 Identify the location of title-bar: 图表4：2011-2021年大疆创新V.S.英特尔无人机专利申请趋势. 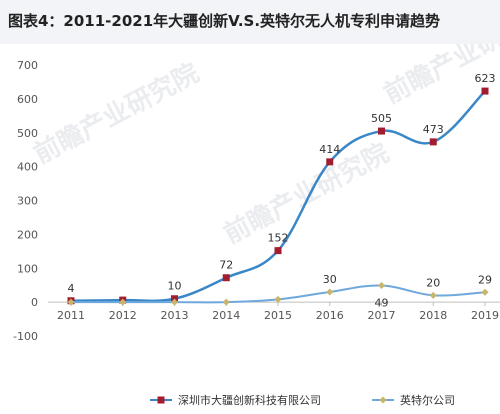
(250, 22).